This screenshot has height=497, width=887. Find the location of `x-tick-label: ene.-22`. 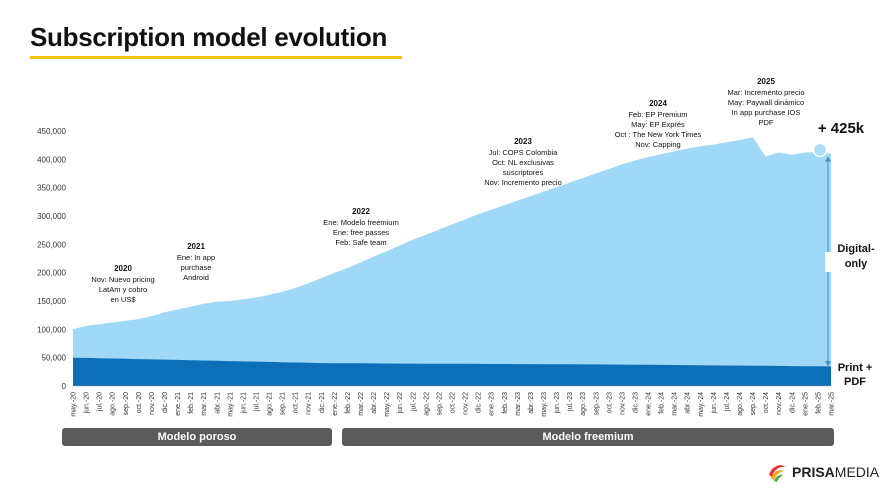

x-tick-label: ene.-22 is located at coordinates (335, 404).